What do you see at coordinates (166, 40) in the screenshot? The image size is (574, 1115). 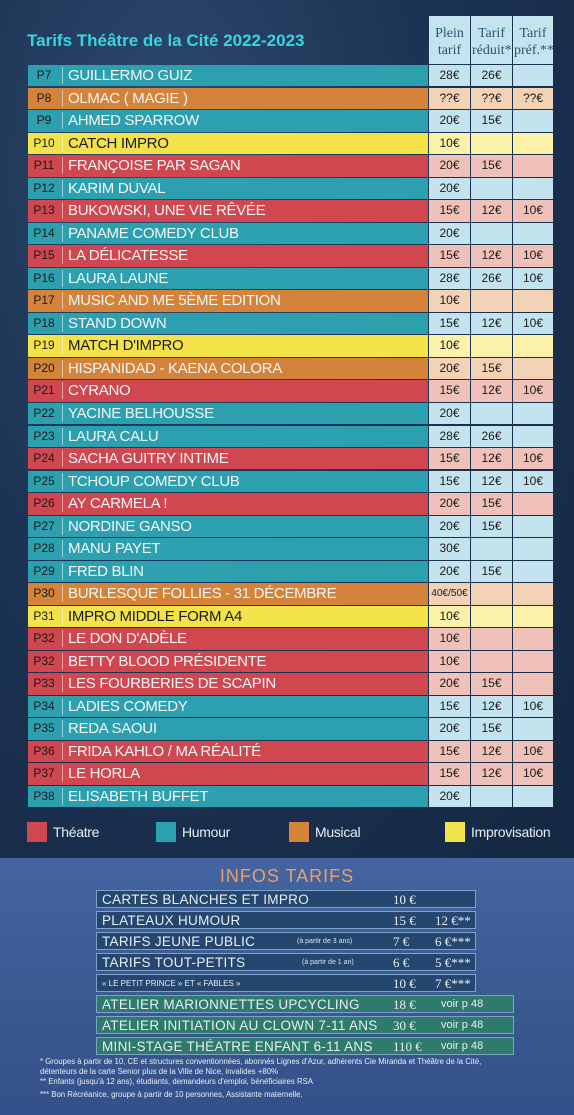 I see `page-title: Tarifs Théâtre de la Cité 2022-2023` at bounding box center [166, 40].